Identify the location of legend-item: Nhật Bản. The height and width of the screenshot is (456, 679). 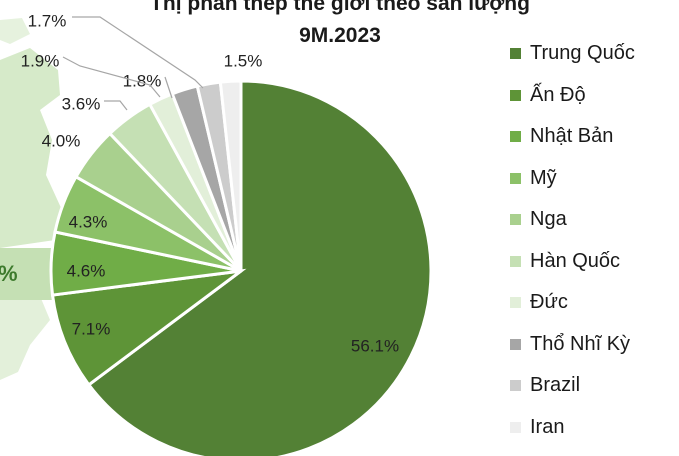
(594, 137).